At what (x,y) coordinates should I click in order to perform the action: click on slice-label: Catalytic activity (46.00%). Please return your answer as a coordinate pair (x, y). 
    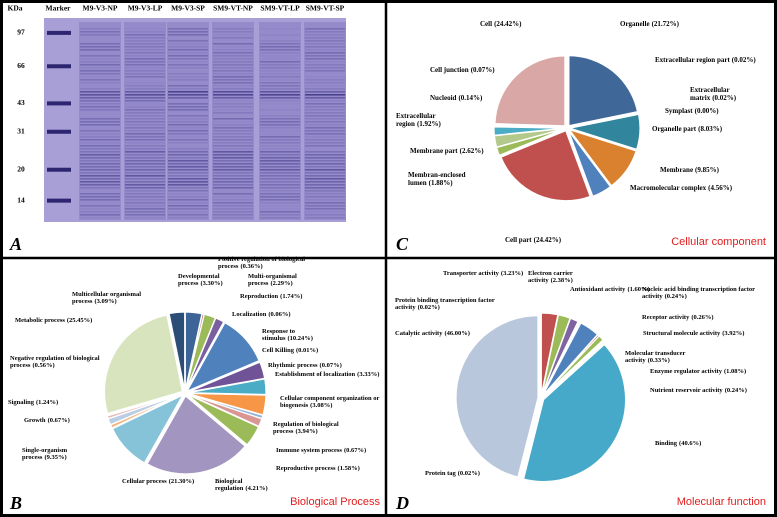
    Looking at the image, I should click on (445, 333).